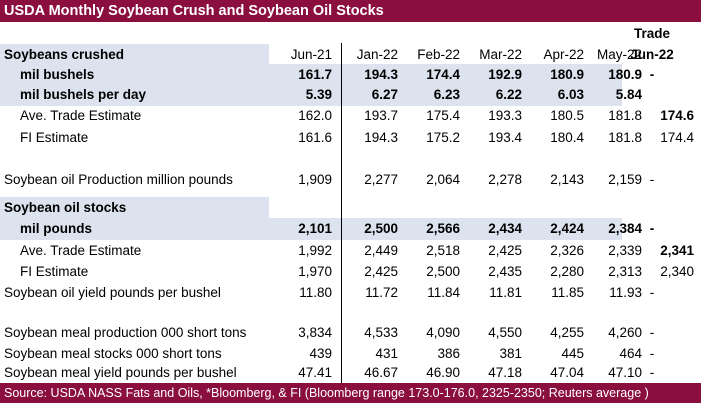 The image size is (701, 403). What do you see at coordinates (619, 54) in the screenshot?
I see `col-header-may22: May-22` at bounding box center [619, 54].